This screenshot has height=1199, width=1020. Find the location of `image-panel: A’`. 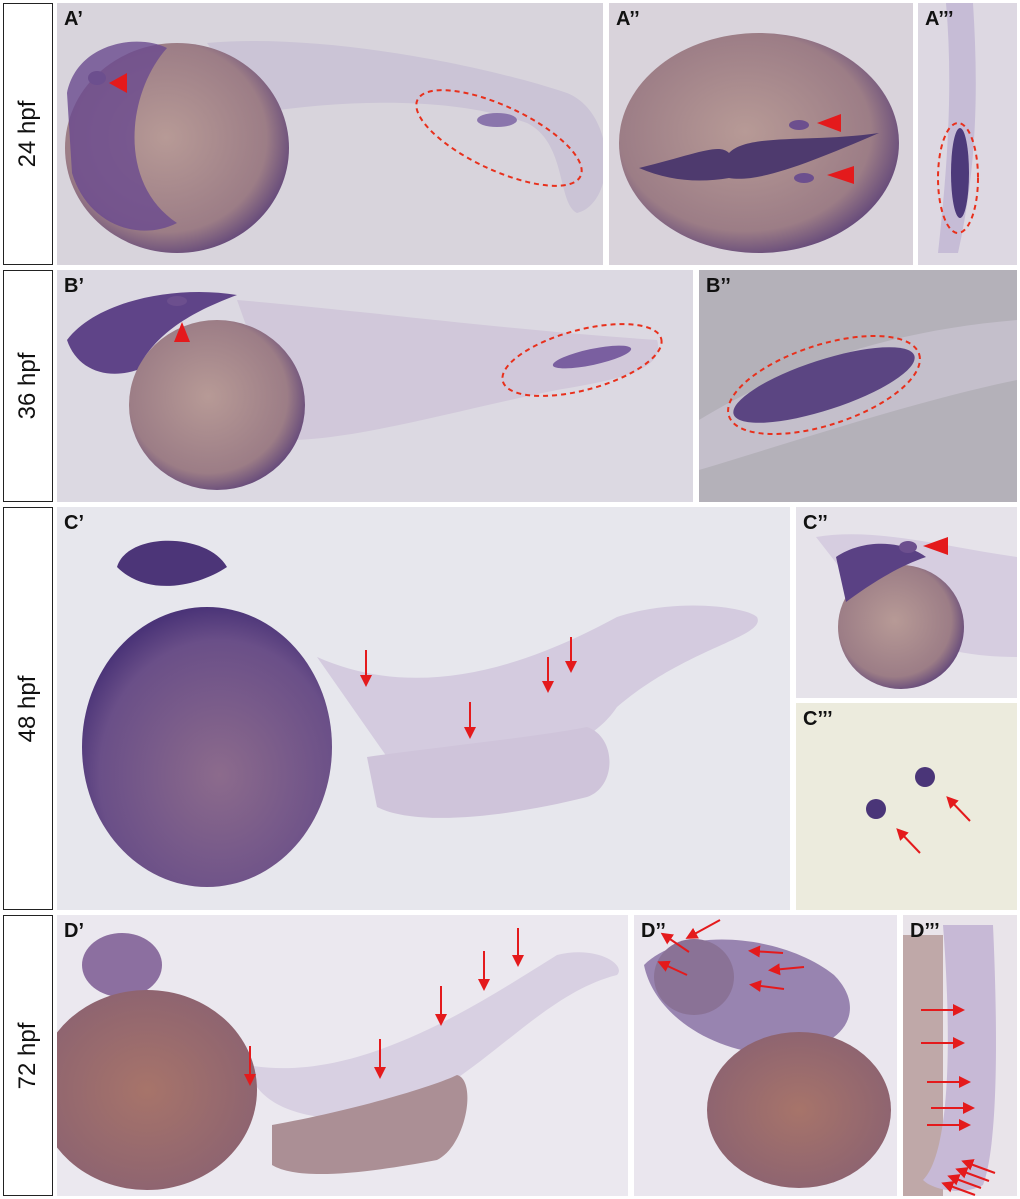

image-panel: A’ is located at coordinates (330, 134).